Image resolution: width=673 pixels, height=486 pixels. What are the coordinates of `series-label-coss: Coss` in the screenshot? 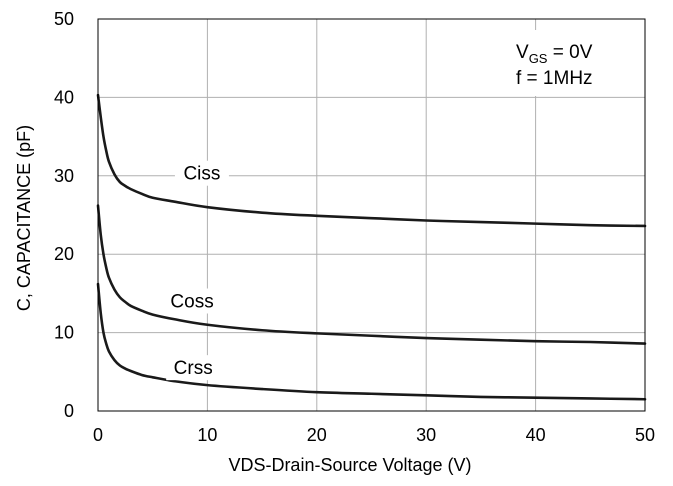 It's located at (191, 302).